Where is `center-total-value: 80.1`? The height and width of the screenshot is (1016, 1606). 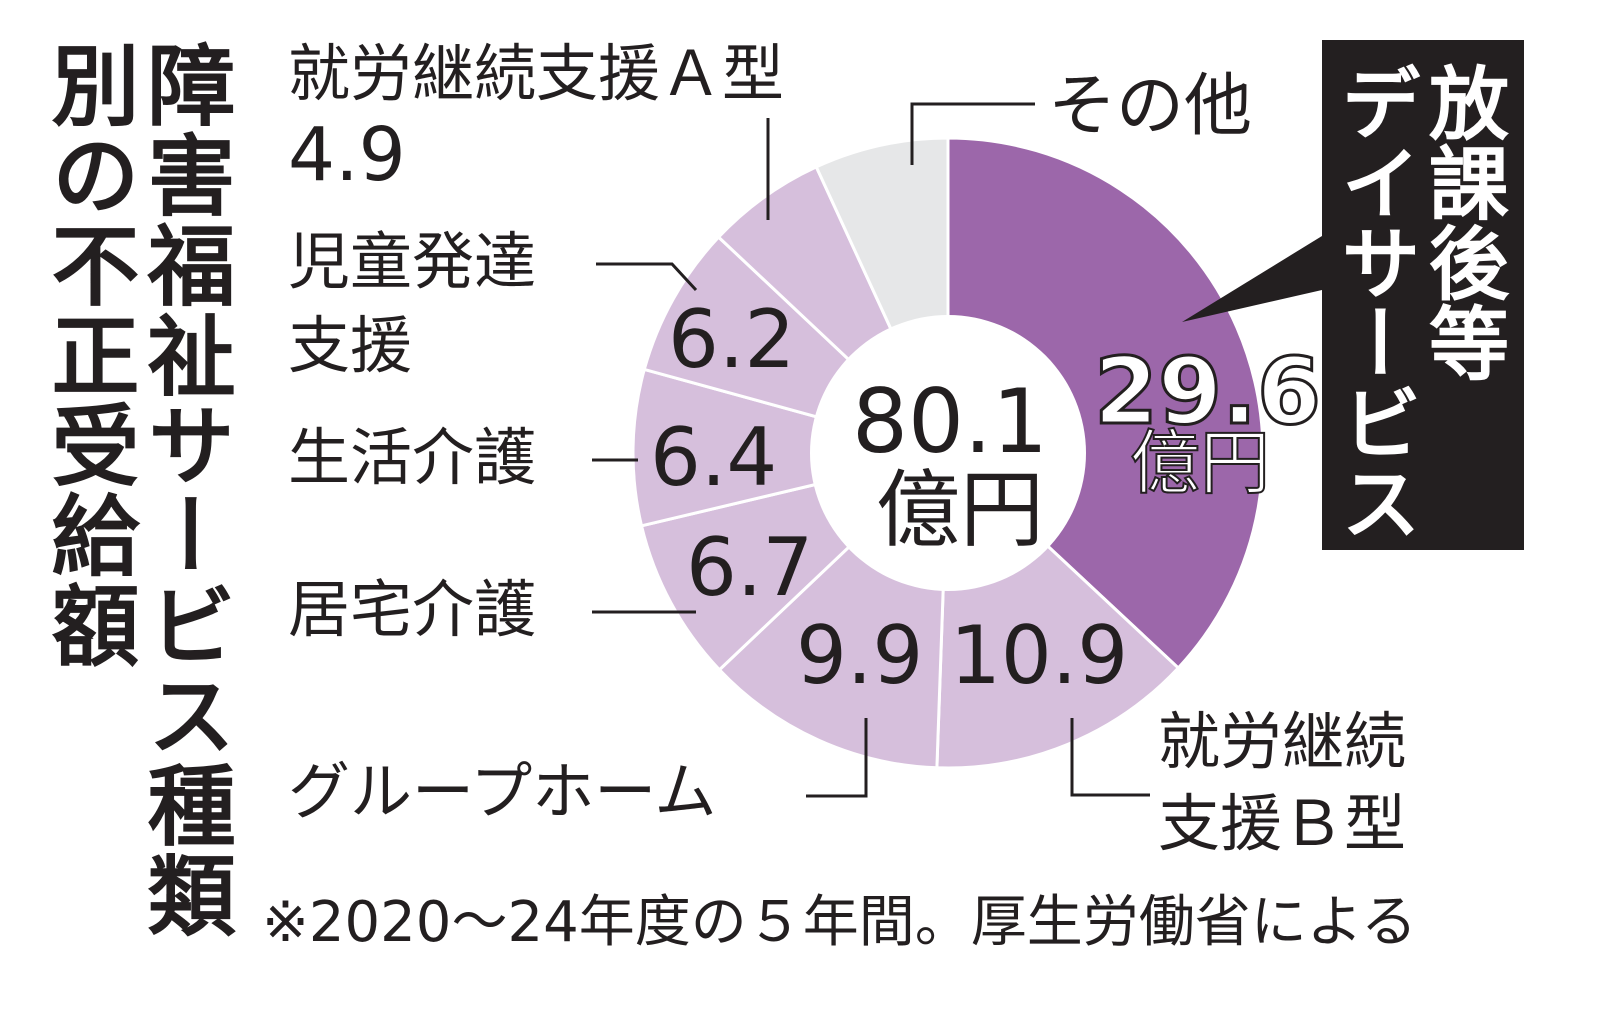
center-total-value: 80.1 is located at coordinates (950, 421).